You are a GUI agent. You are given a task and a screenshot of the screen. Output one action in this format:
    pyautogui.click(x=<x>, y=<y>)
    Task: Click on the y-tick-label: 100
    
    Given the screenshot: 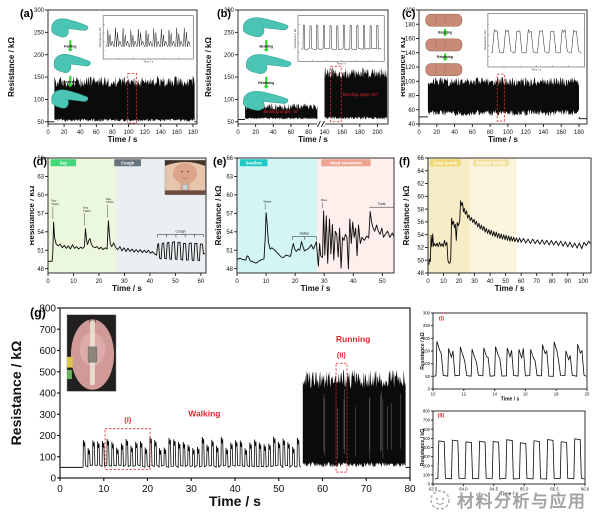 What is the action you would take?
    pyautogui.click(x=39, y=101)
    